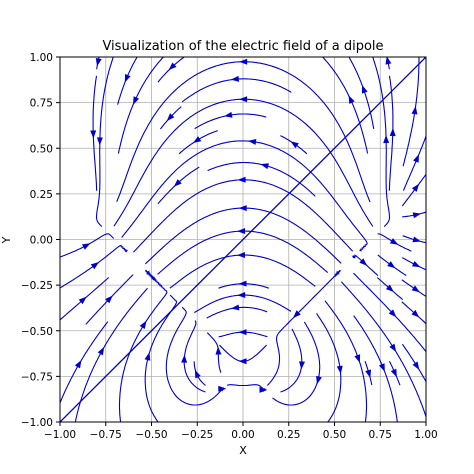 Image resolution: width=474 pixels, height=474 pixels. I want to click on x-tick-label-4: 0.00, so click(242, 435).